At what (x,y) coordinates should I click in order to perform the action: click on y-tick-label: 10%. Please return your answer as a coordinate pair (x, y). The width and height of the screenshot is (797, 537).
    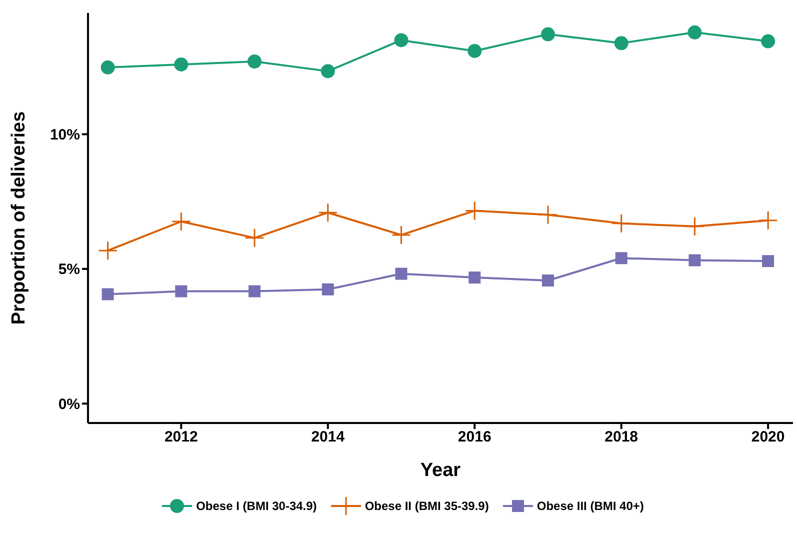
    Looking at the image, I should click on (65, 135).